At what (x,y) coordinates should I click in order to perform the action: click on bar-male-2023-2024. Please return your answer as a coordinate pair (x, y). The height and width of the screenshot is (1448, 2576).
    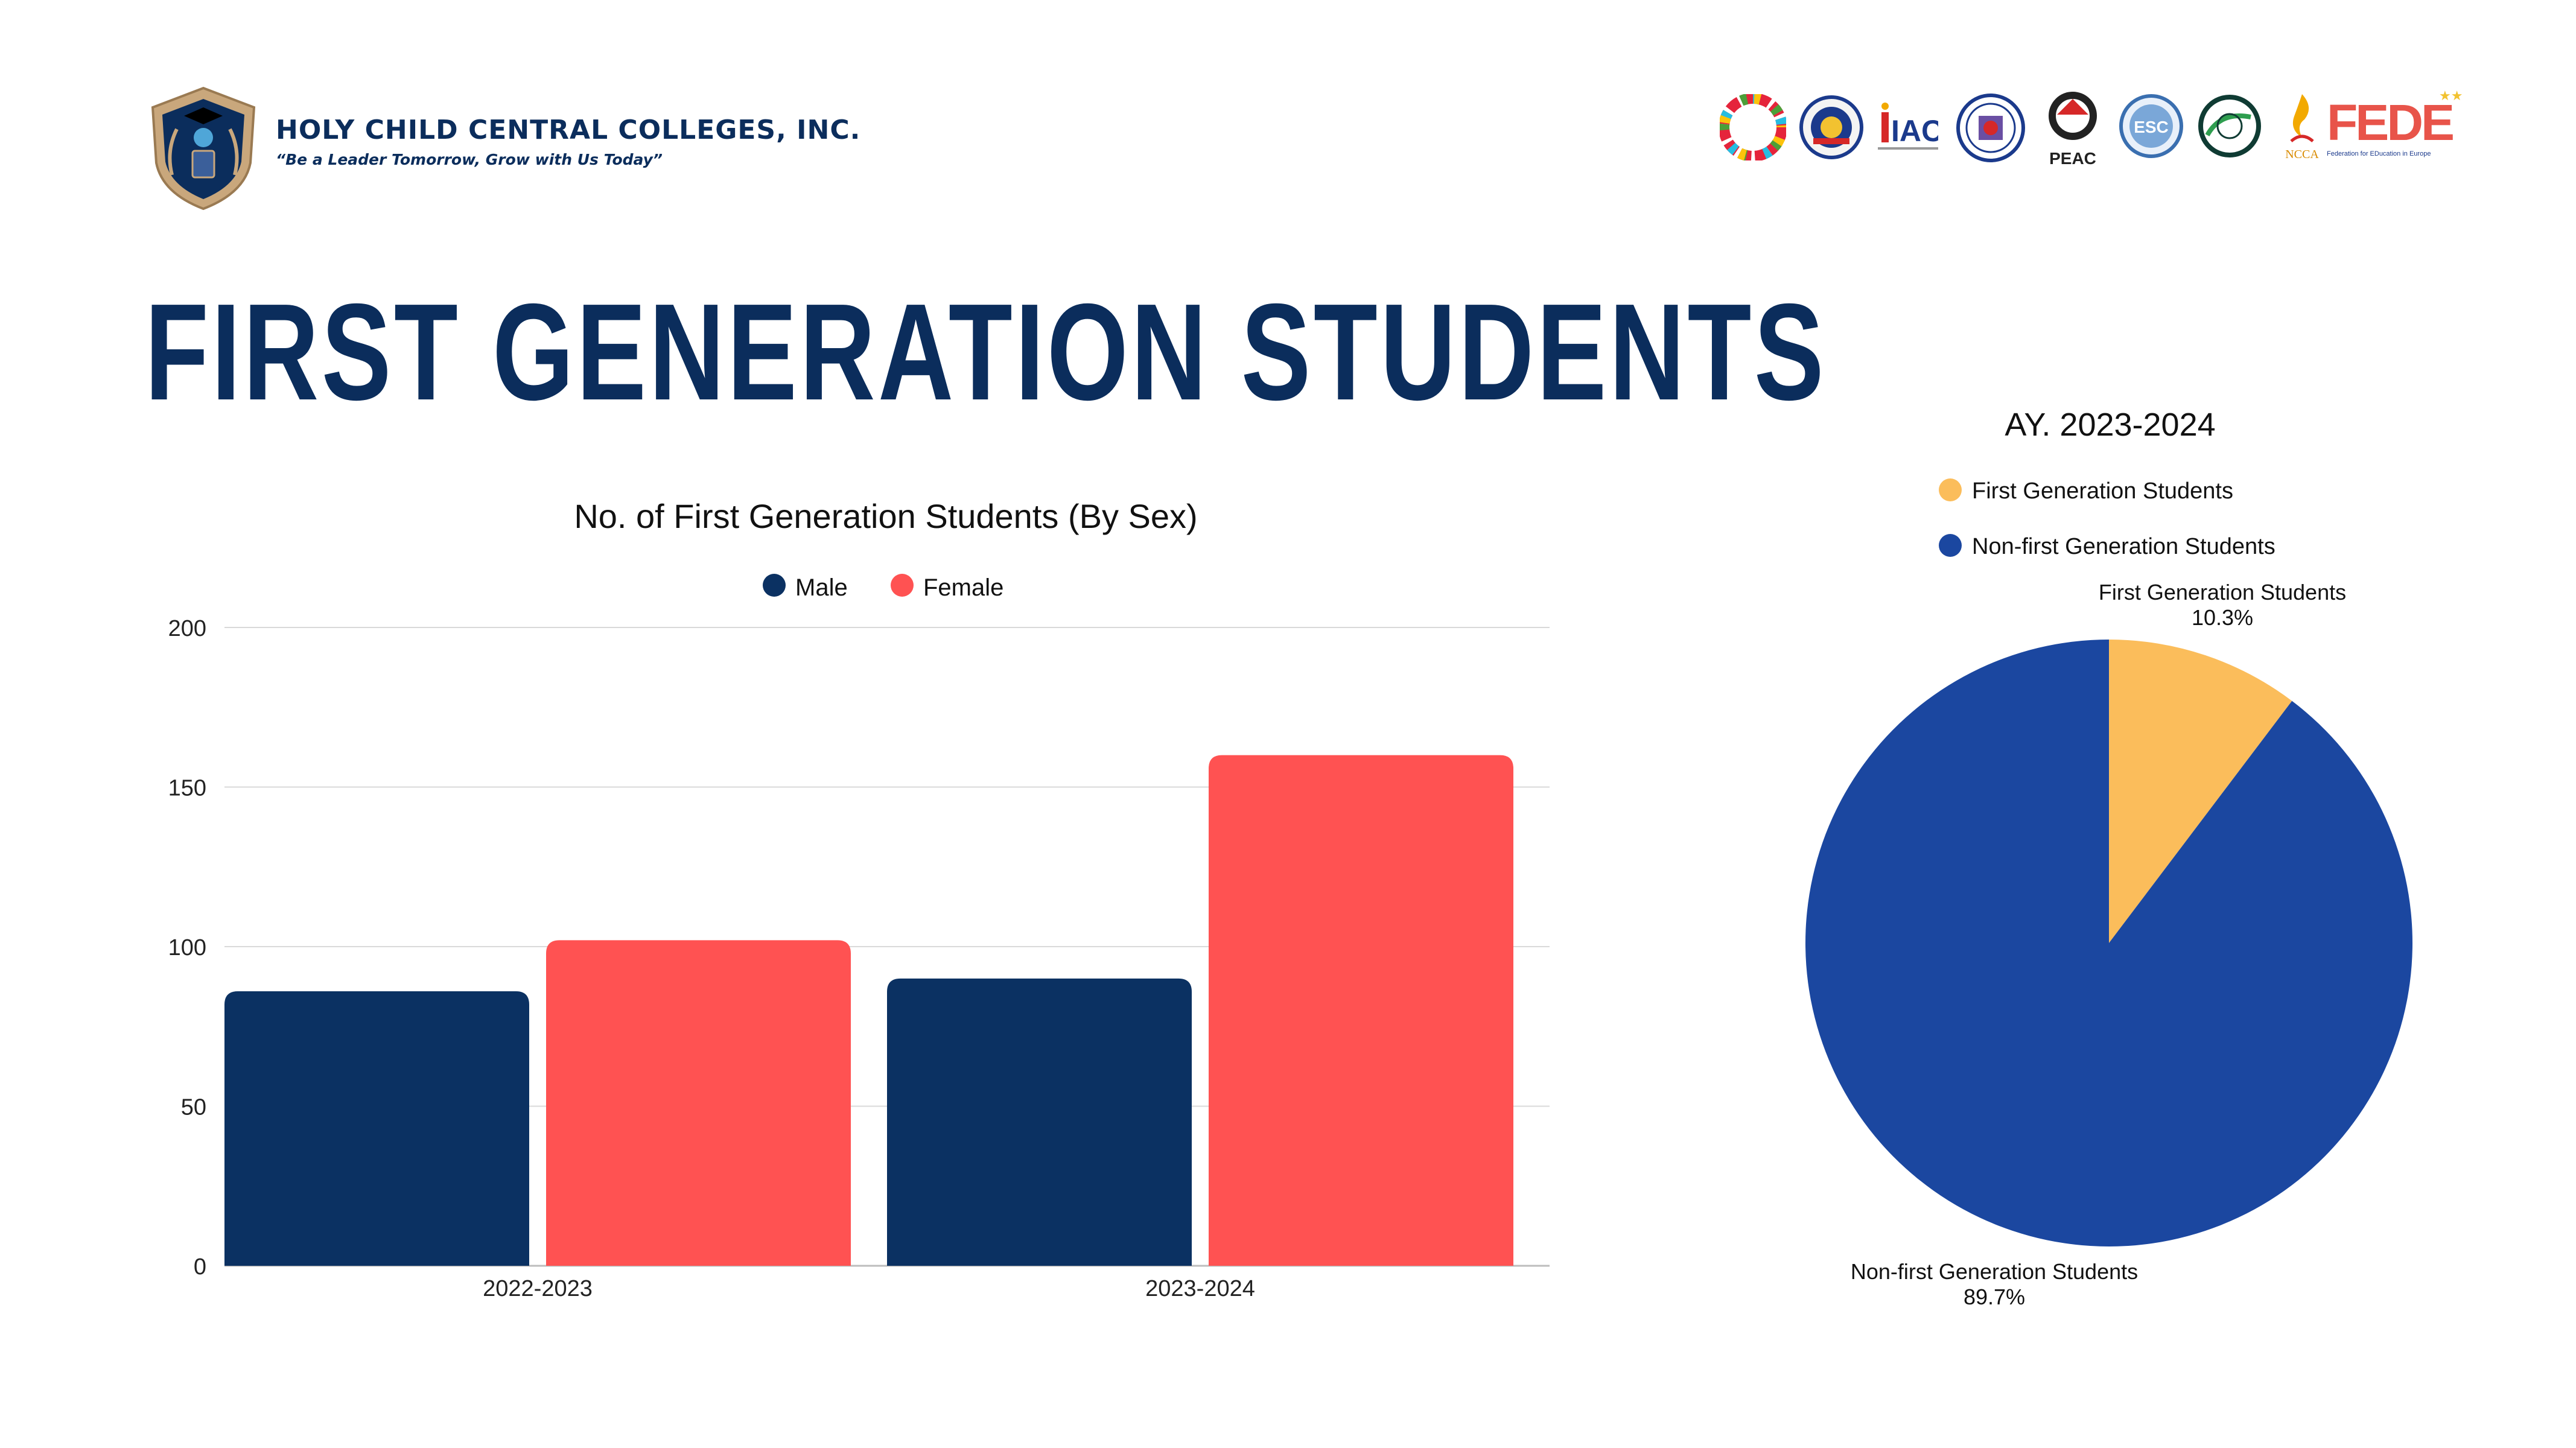
    Looking at the image, I should click on (1039, 1122).